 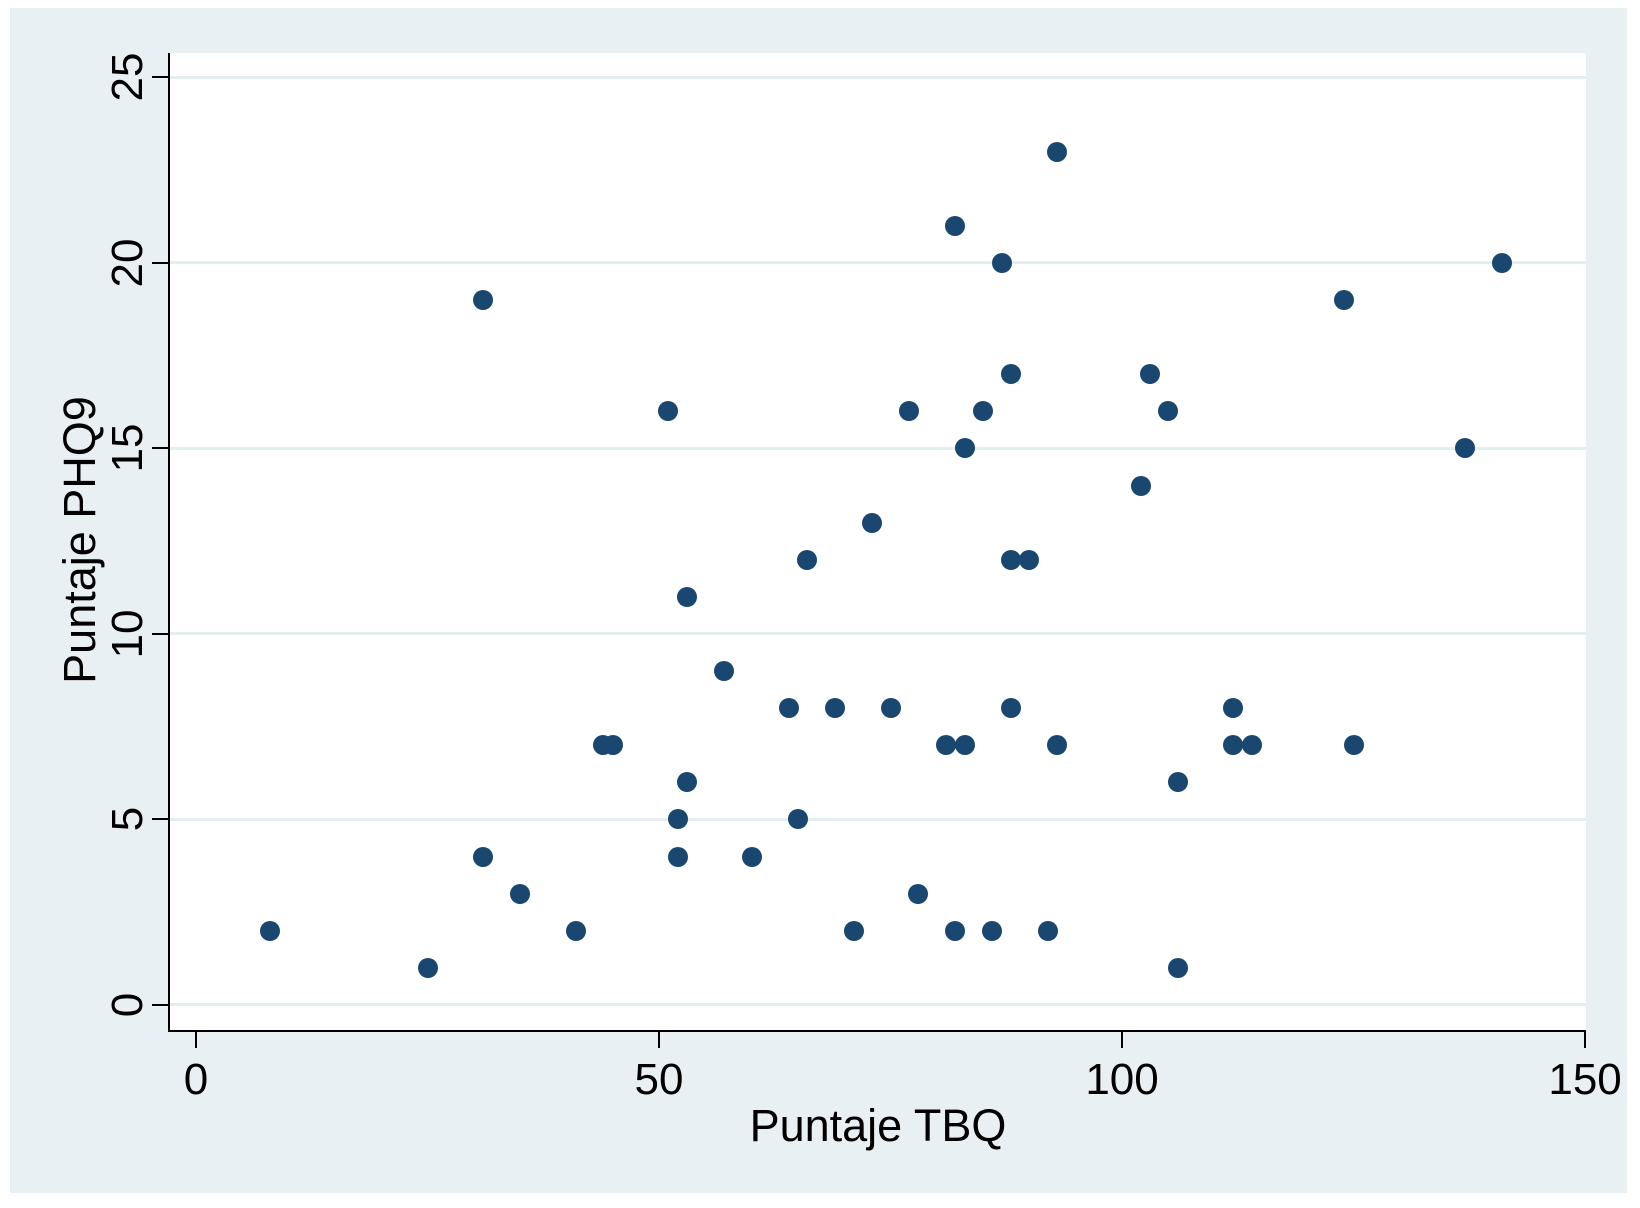 What do you see at coordinates (127, 263) in the screenshot?
I see `y-tick-label-20: 20` at bounding box center [127, 263].